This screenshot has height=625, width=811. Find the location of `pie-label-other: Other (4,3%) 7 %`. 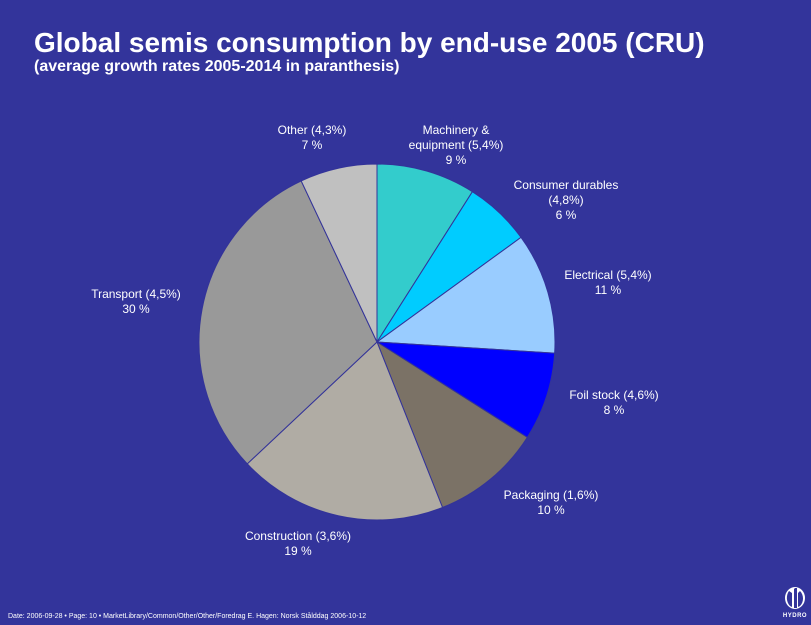

pie-label-other: Other (4,3%) 7 % is located at coordinates (312, 137).